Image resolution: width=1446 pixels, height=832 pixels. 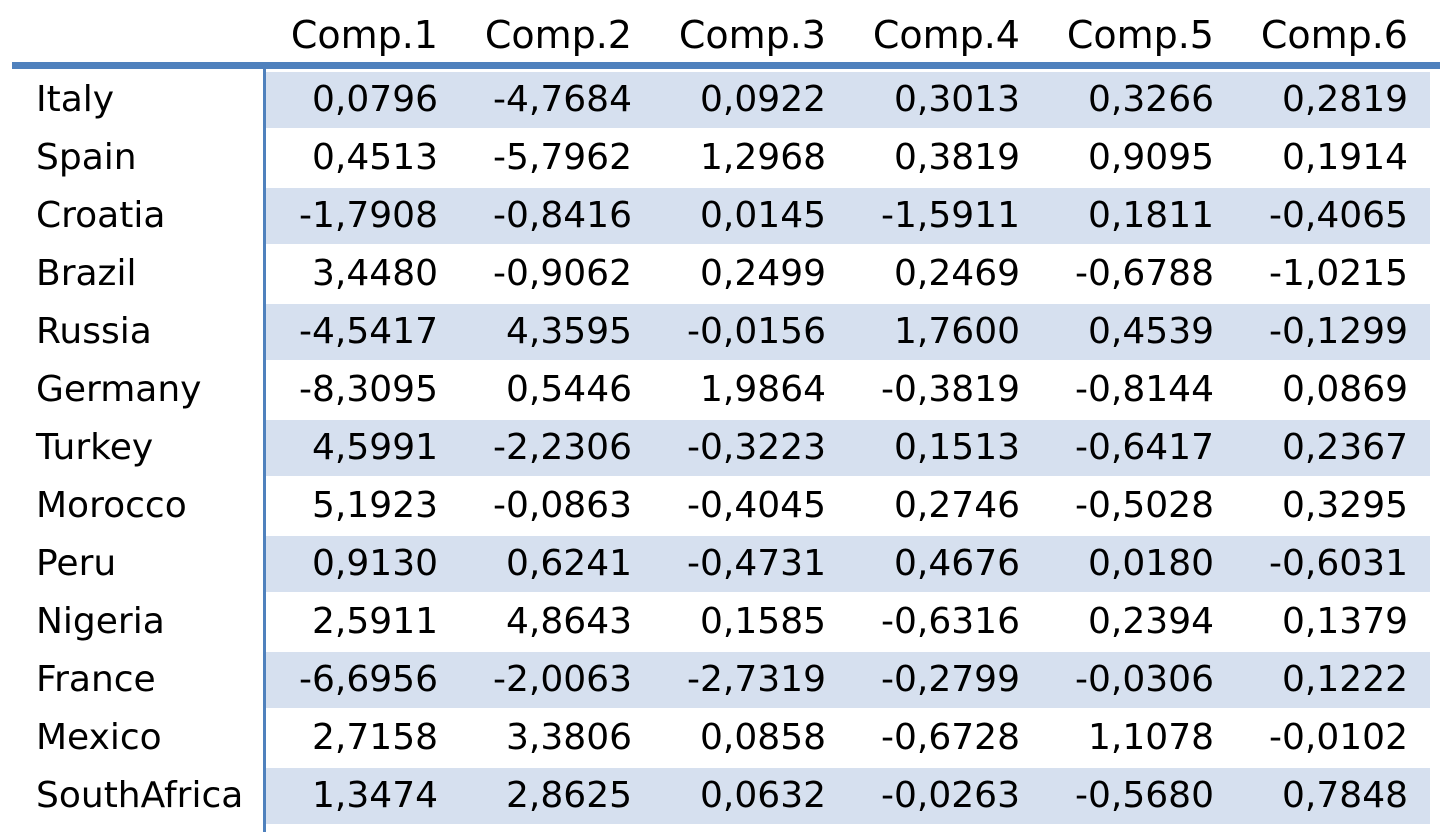 What do you see at coordinates (763, 99) in the screenshot?
I see `table-cell: 0,0922` at bounding box center [763, 99].